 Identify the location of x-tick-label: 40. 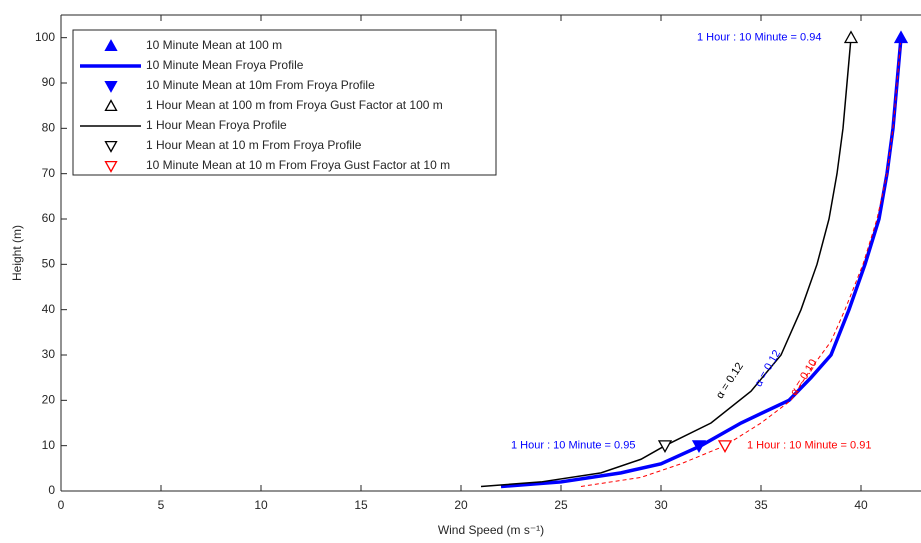
(861, 505).